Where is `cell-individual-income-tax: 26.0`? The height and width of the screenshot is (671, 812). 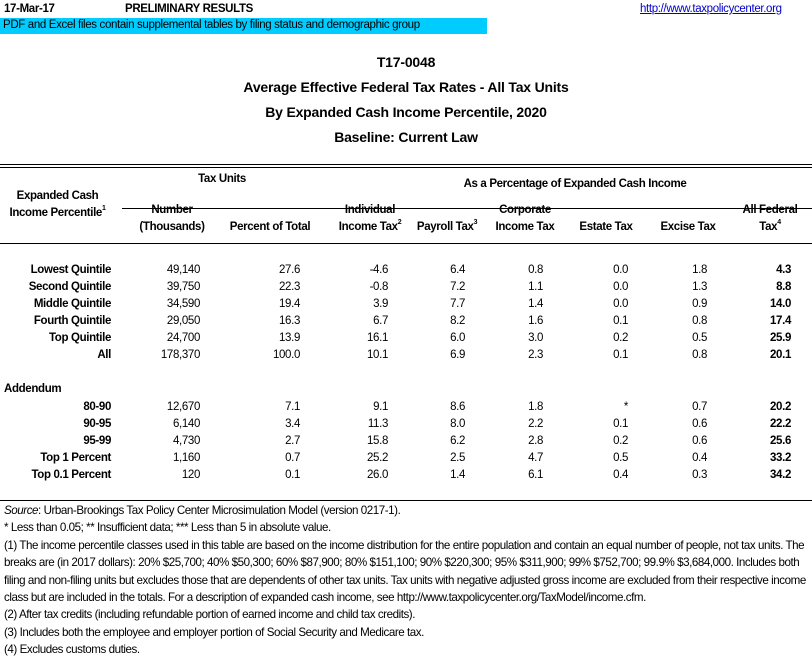 cell-individual-income-tax: 26.0 is located at coordinates (377, 475).